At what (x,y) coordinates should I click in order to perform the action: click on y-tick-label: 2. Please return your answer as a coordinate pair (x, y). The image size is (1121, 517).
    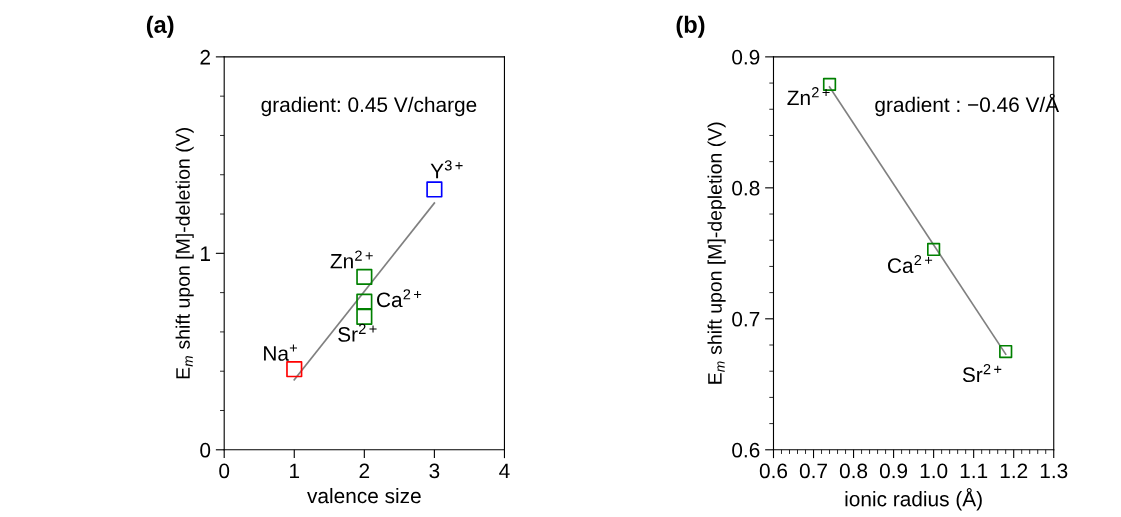
    Looking at the image, I should click on (205, 57).